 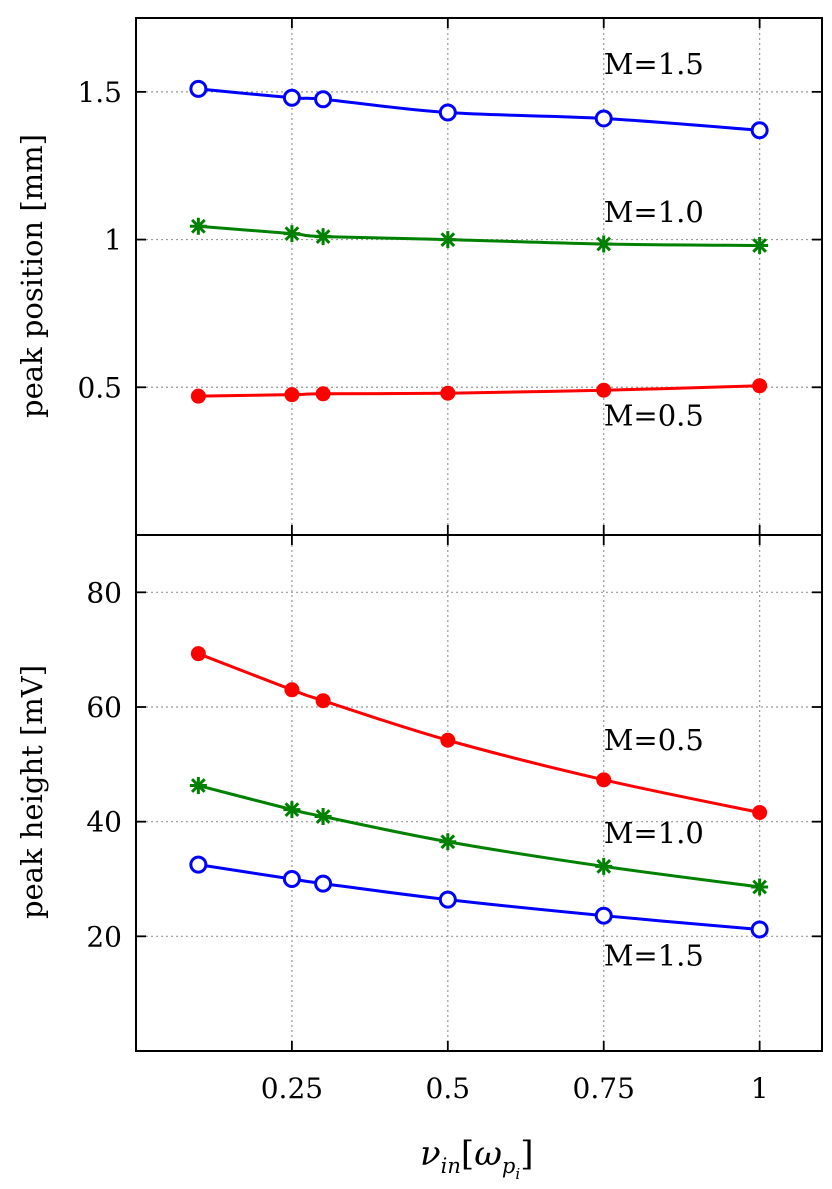 What do you see at coordinates (517, 1174) in the screenshot?
I see `x-axis-label-i: i` at bounding box center [517, 1174].